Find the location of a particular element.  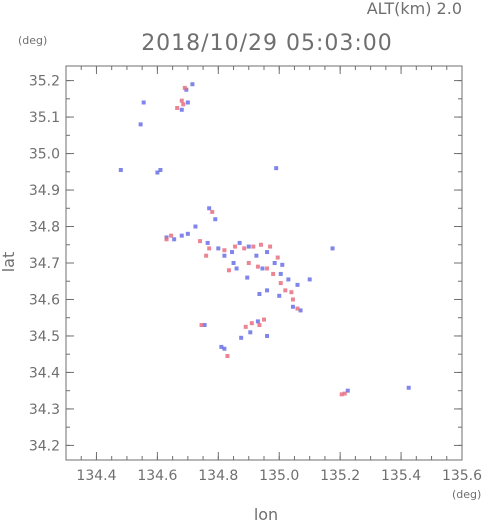

x-axis-title: lon is located at coordinates (266, 513).